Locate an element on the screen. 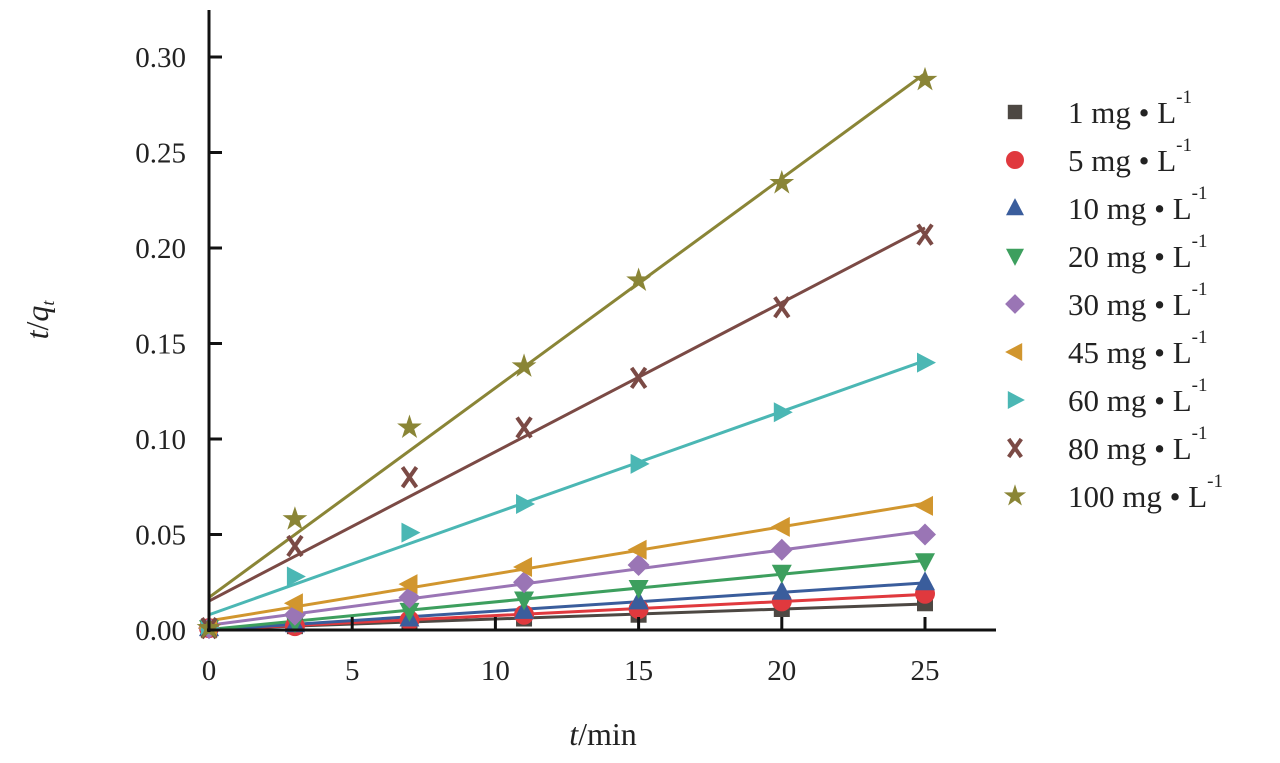 The width and height of the screenshot is (1280, 763). legend-label: 100 mg • L-1 is located at coordinates (1145, 492).